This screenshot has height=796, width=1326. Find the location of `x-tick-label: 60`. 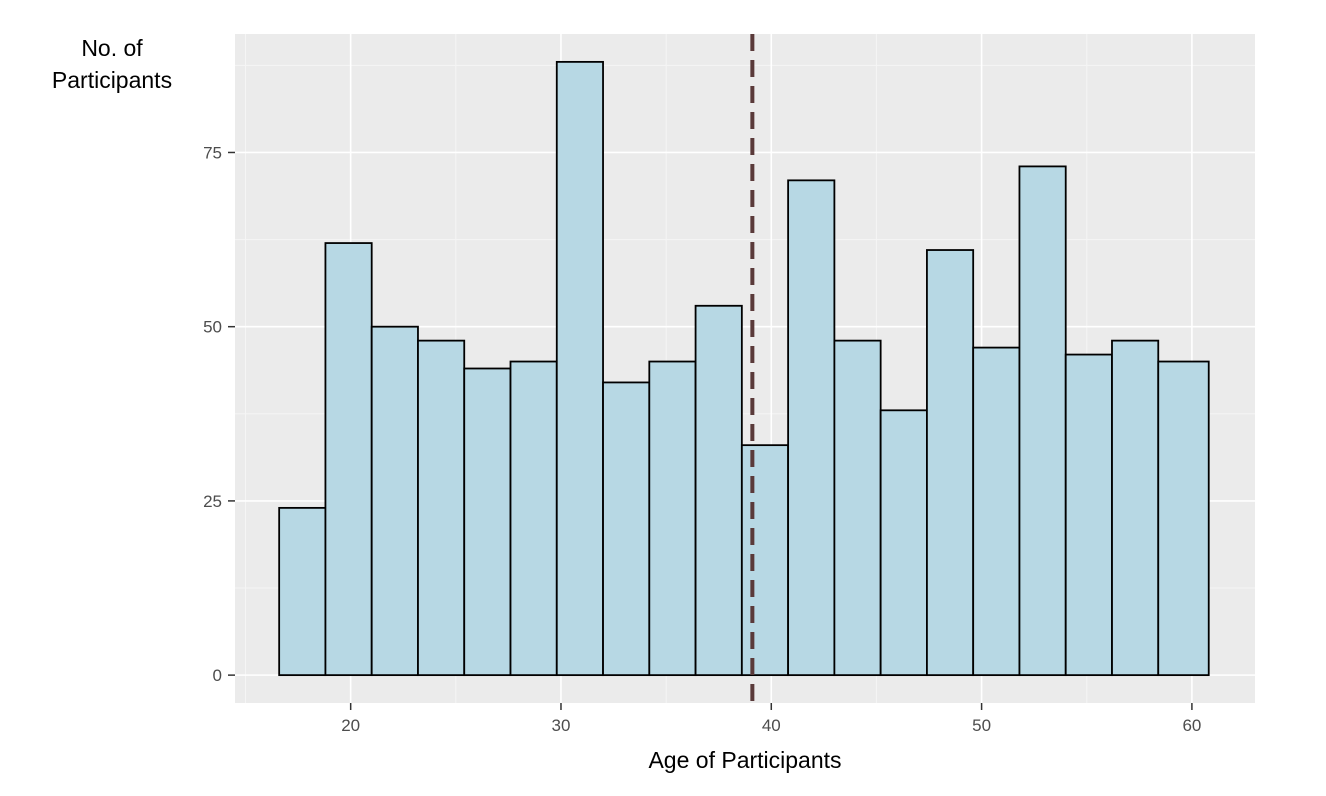

x-tick-label: 60 is located at coordinates (1191, 725).